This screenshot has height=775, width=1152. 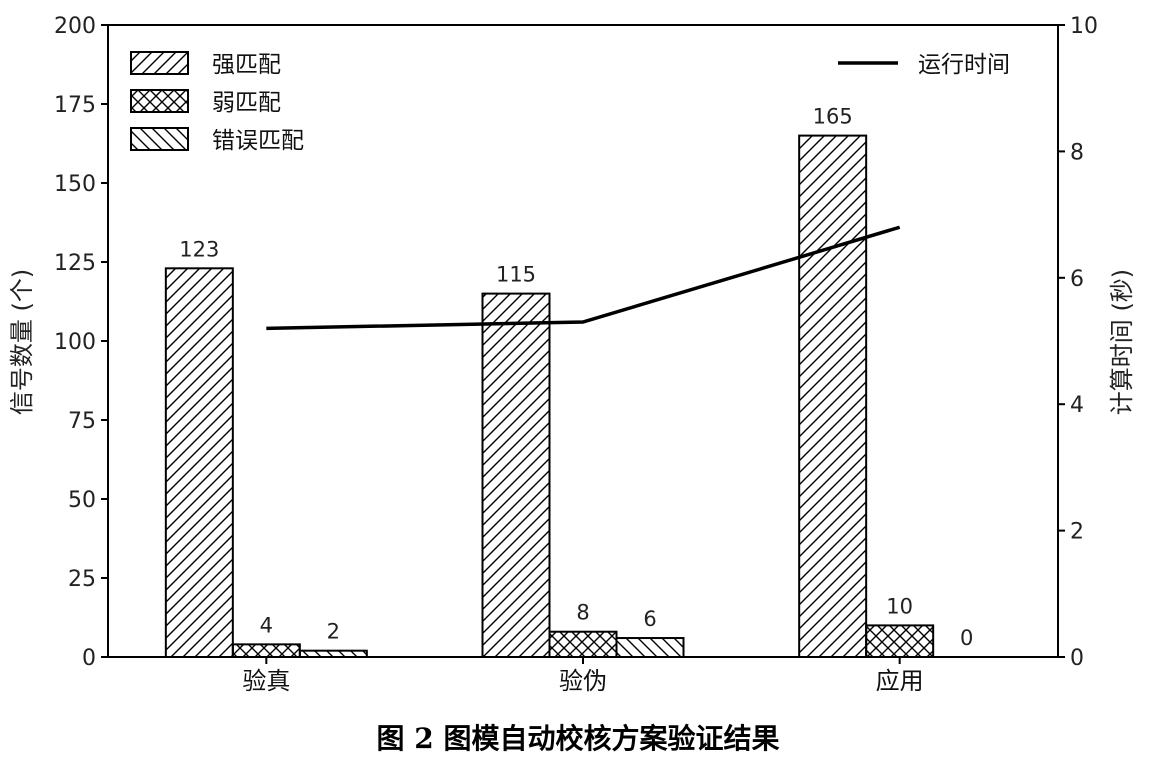 What do you see at coordinates (649, 619) in the screenshot?
I see `data-label-3-2: 6` at bounding box center [649, 619].